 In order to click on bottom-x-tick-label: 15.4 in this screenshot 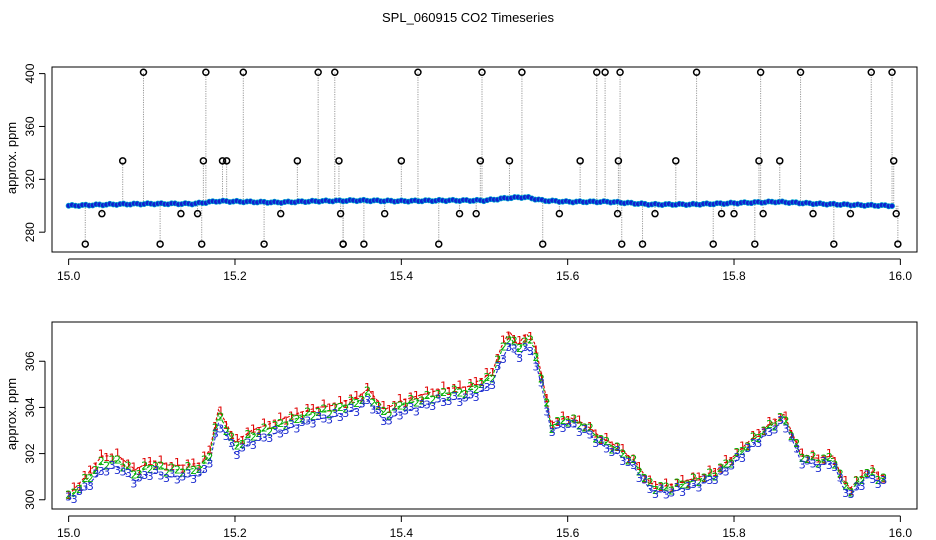, I will do `click(402, 533)`.